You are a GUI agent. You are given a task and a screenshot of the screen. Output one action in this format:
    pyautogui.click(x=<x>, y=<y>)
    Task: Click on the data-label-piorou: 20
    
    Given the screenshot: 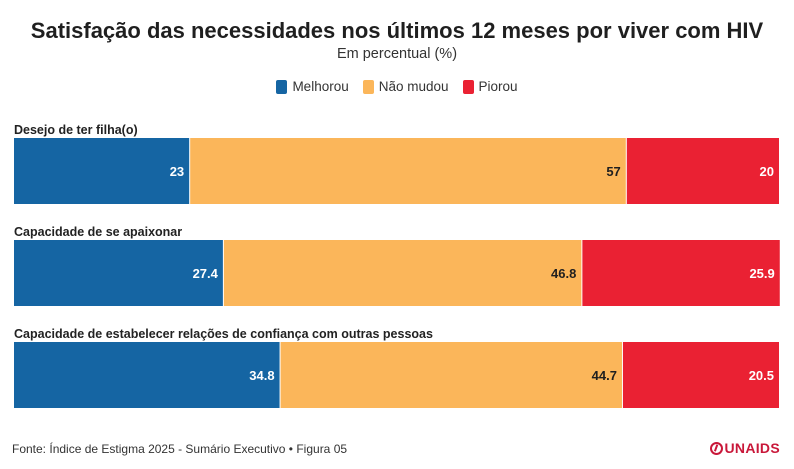 What is the action you would take?
    pyautogui.click(x=767, y=171)
    